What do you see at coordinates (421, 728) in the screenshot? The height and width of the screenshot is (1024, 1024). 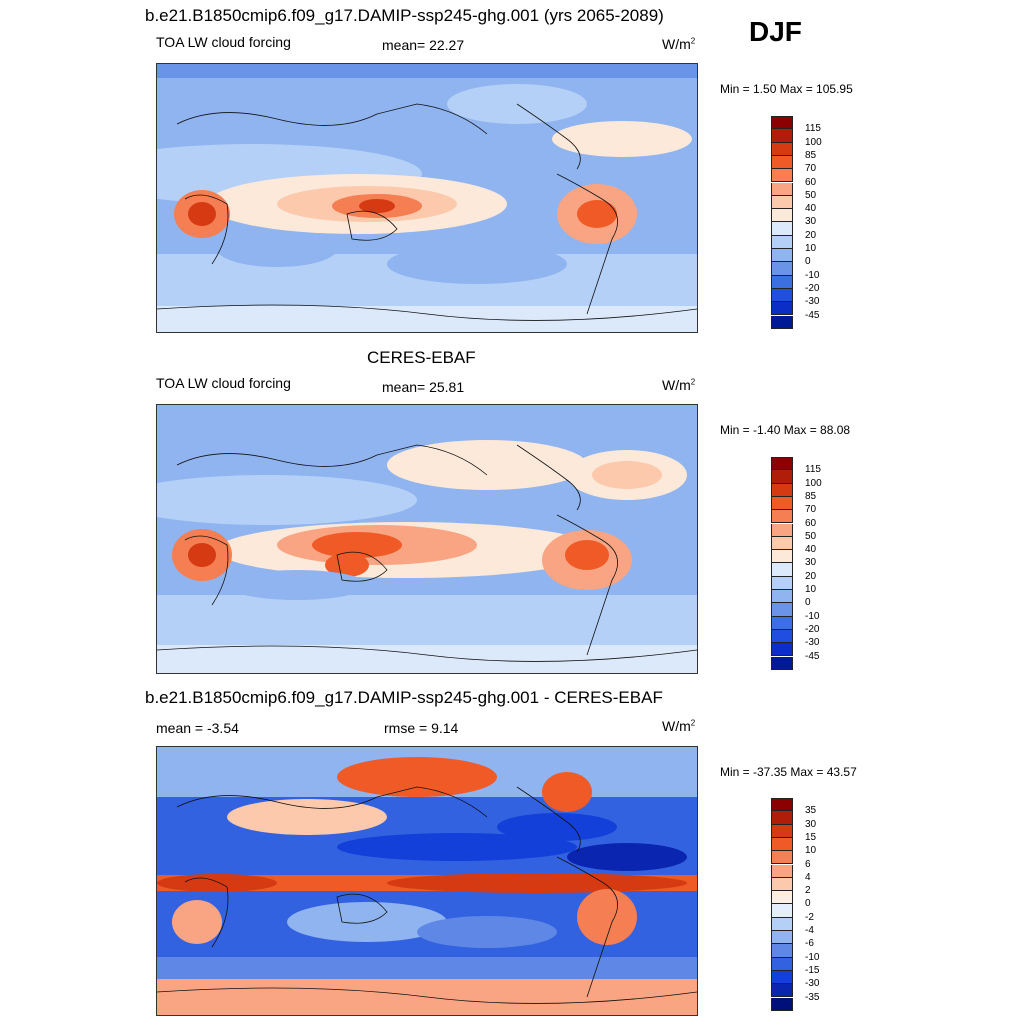 I see `panel-3-rmse: rmse = 9.14` at bounding box center [421, 728].